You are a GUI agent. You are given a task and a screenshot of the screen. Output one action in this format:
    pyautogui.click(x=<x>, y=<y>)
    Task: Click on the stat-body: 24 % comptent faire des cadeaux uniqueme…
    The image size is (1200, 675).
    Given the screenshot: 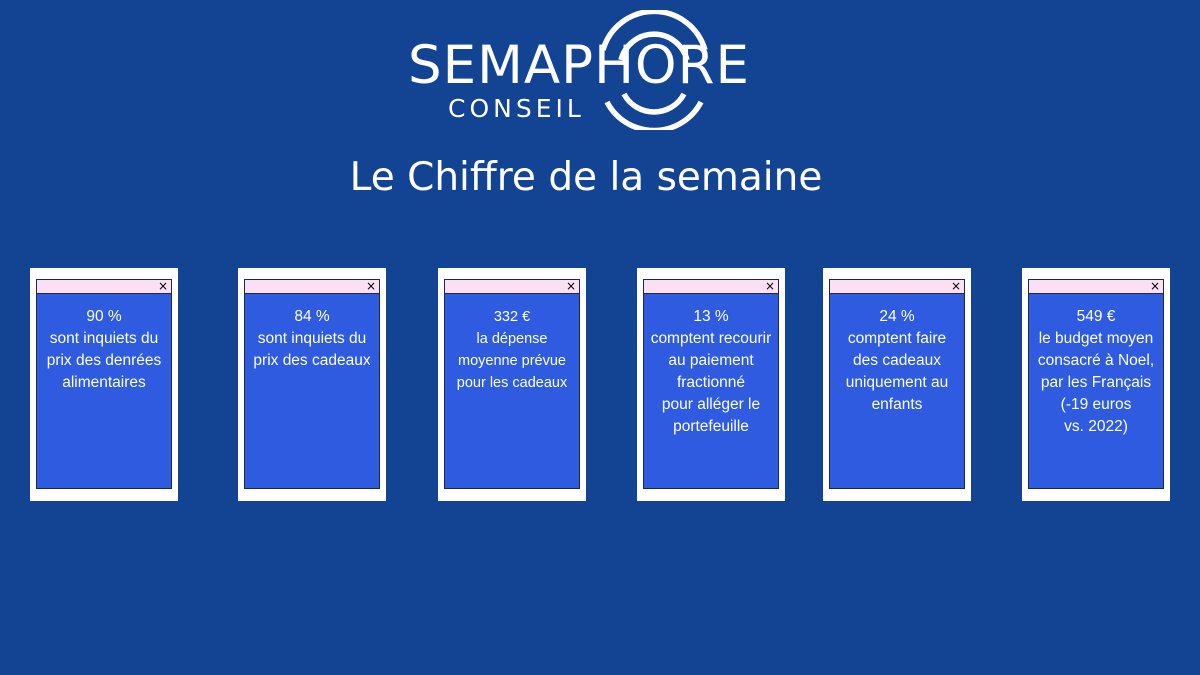 What is the action you would take?
    pyautogui.click(x=897, y=355)
    